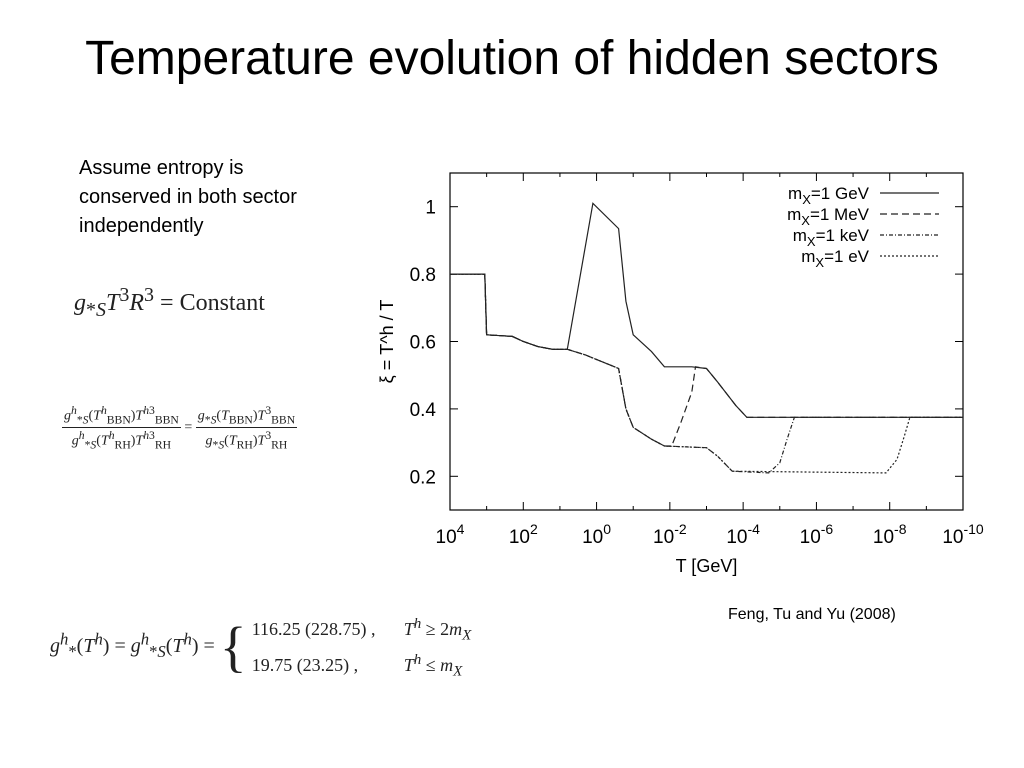 The image size is (1024, 768). Describe the element at coordinates (829, 195) in the screenshot. I see `legend-label: mX=1 GeV` at that location.